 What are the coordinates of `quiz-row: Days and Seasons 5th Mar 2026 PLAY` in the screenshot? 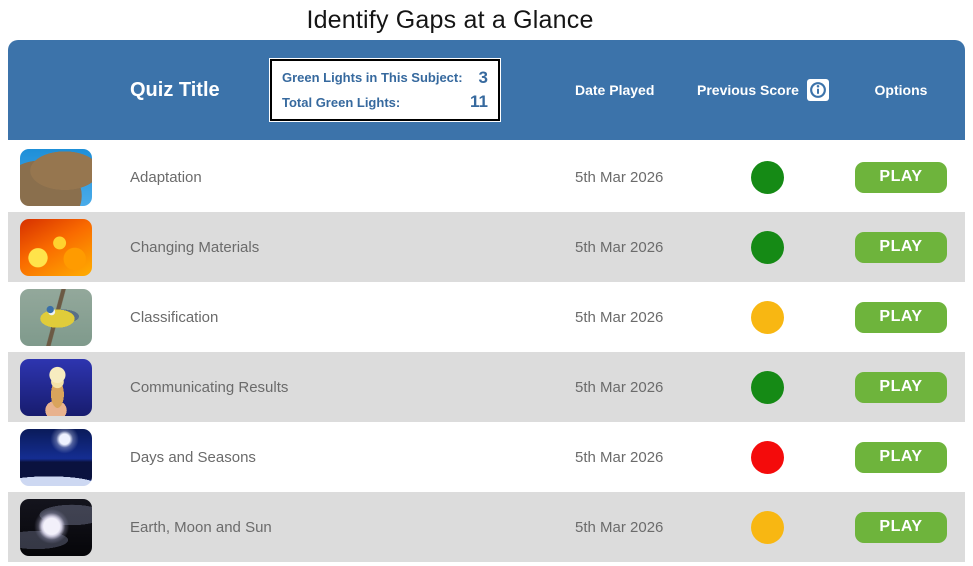 It's located at (486, 457).